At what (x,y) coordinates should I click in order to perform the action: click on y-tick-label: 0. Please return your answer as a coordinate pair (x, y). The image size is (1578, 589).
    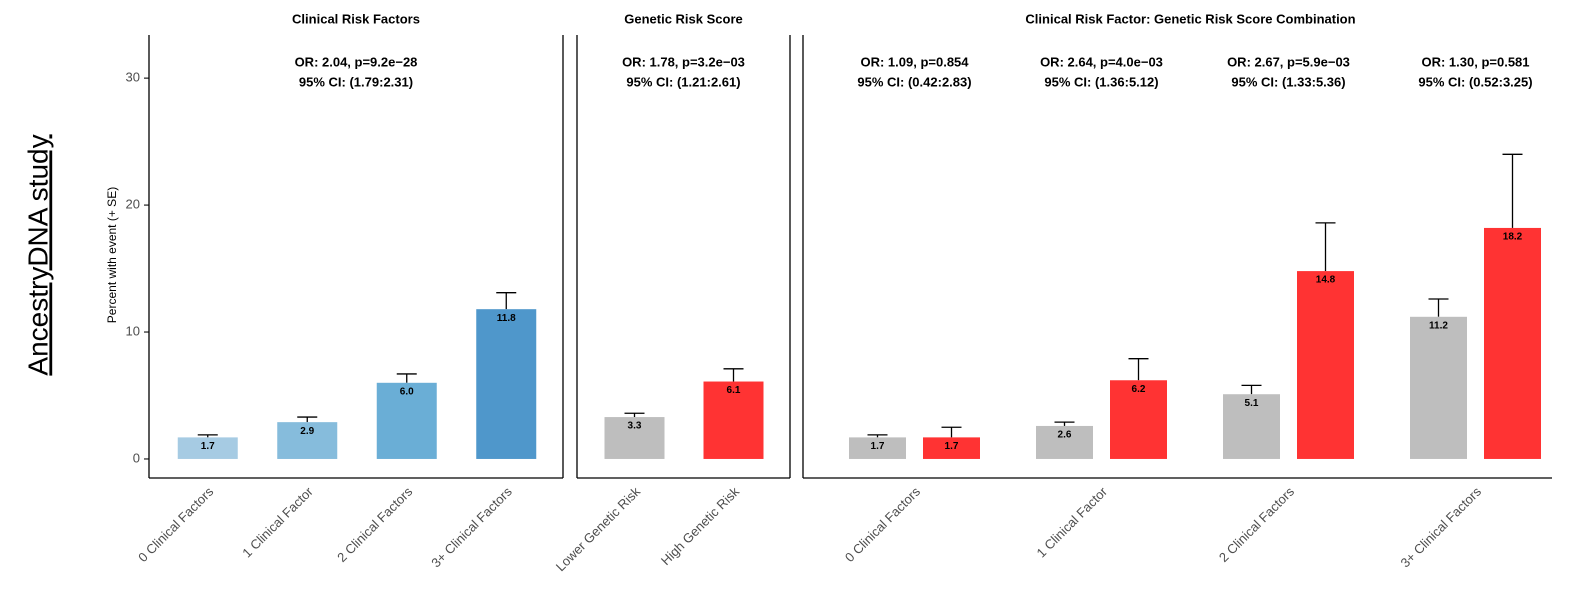
    Looking at the image, I should click on (136, 457).